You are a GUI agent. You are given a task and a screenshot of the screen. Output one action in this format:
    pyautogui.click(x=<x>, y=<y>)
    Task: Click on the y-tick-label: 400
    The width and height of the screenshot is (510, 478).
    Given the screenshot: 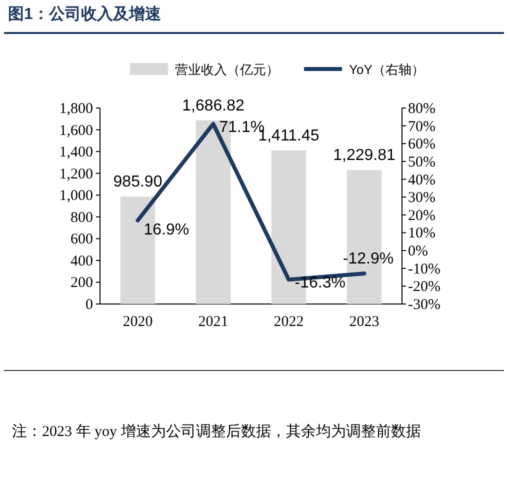 What is the action you would take?
    pyautogui.click(x=81, y=261)
    